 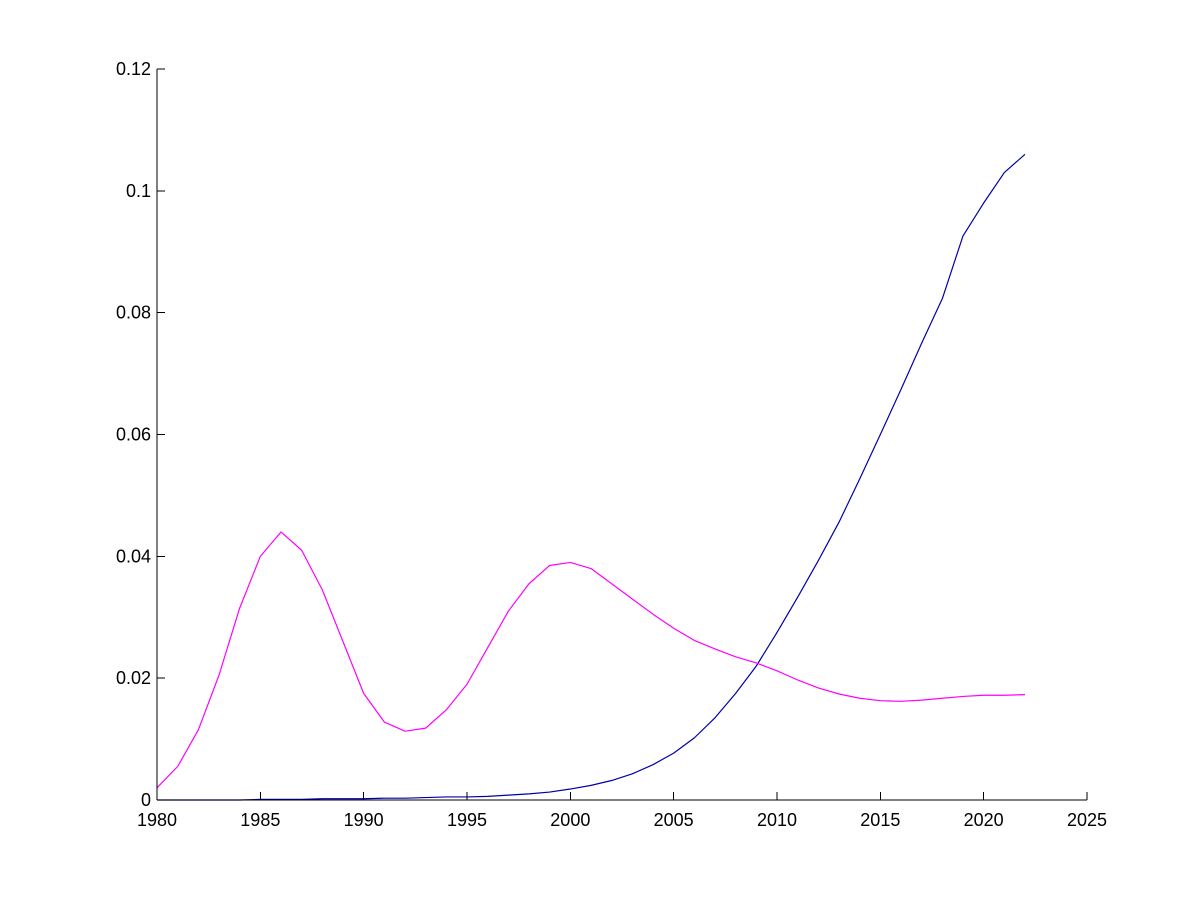 I want to click on x-tick-label: 2020, so click(x=984, y=820).